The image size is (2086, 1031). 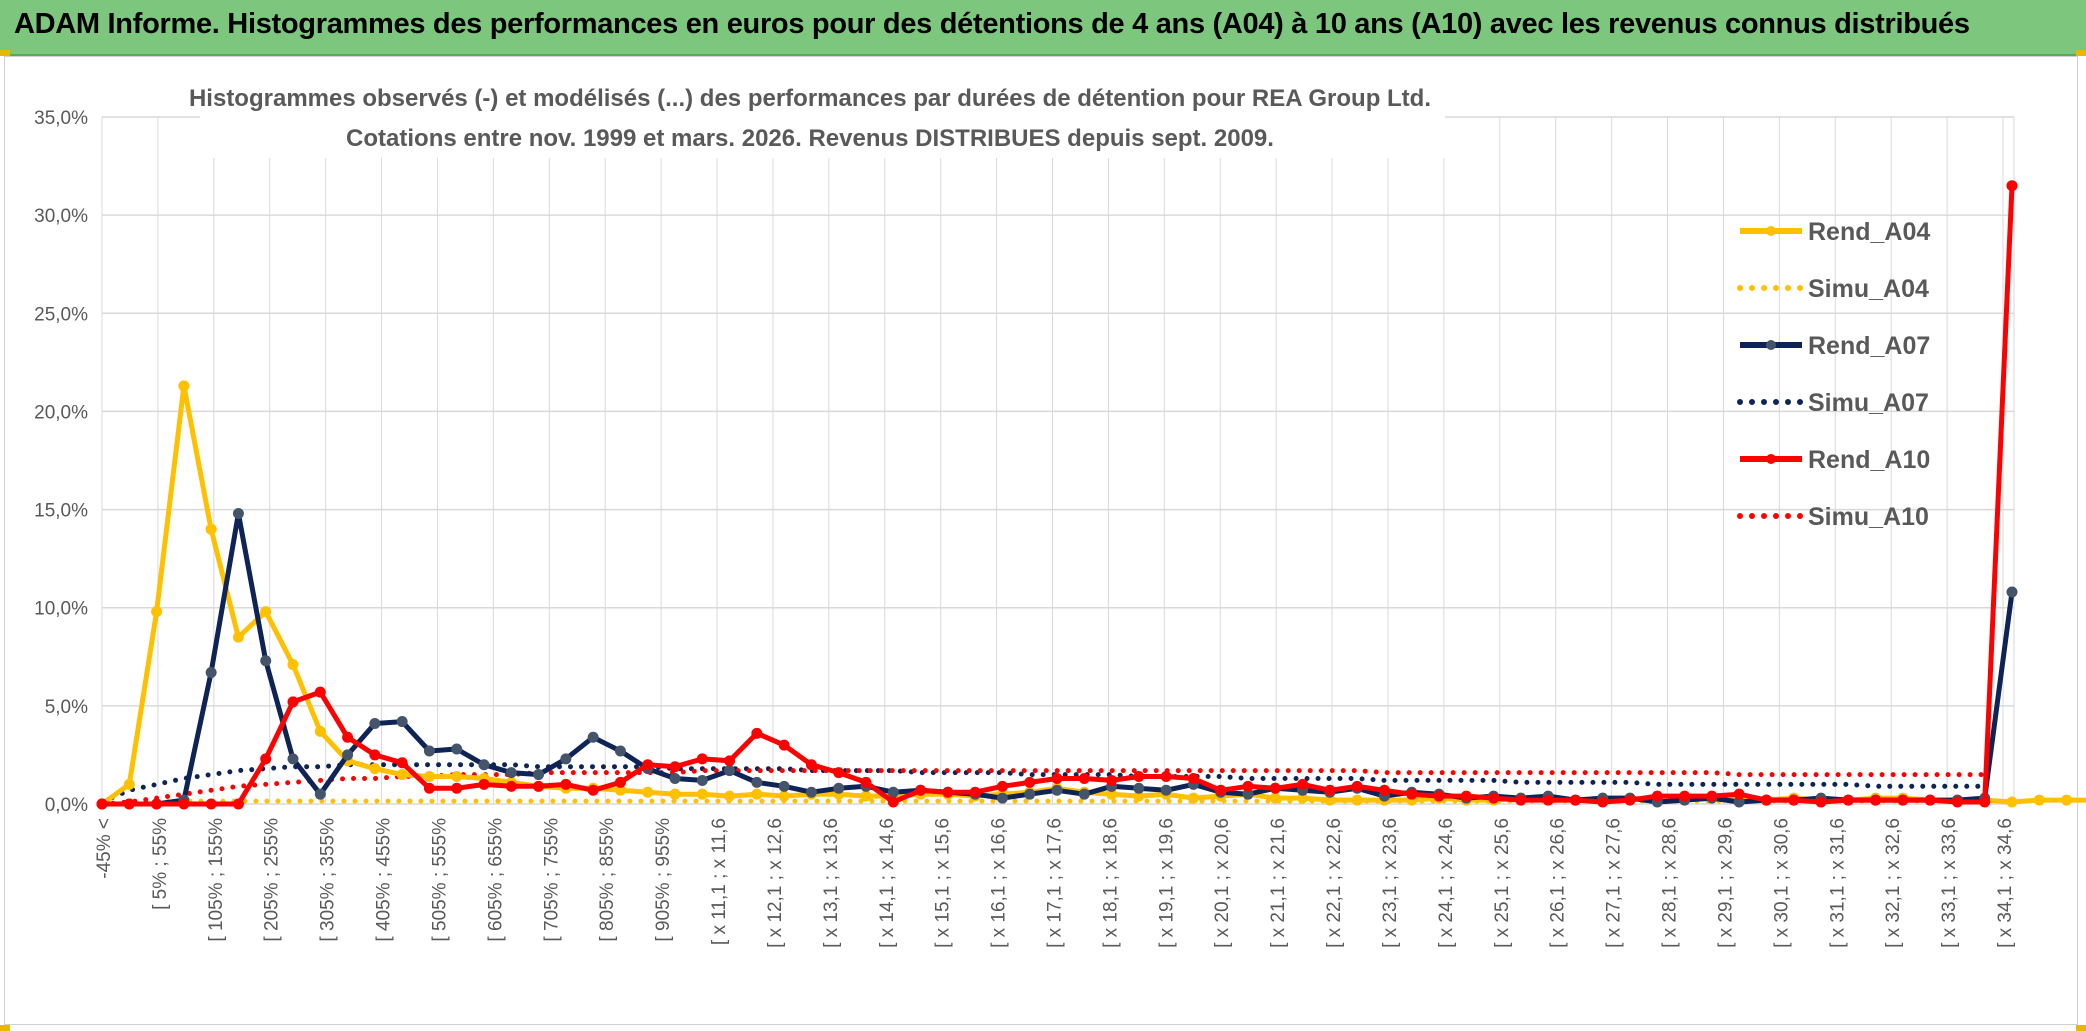 What do you see at coordinates (1725, 883) in the screenshot?
I see `x-tick-label: [ x 29,1 ; x 29,6` at bounding box center [1725, 883].